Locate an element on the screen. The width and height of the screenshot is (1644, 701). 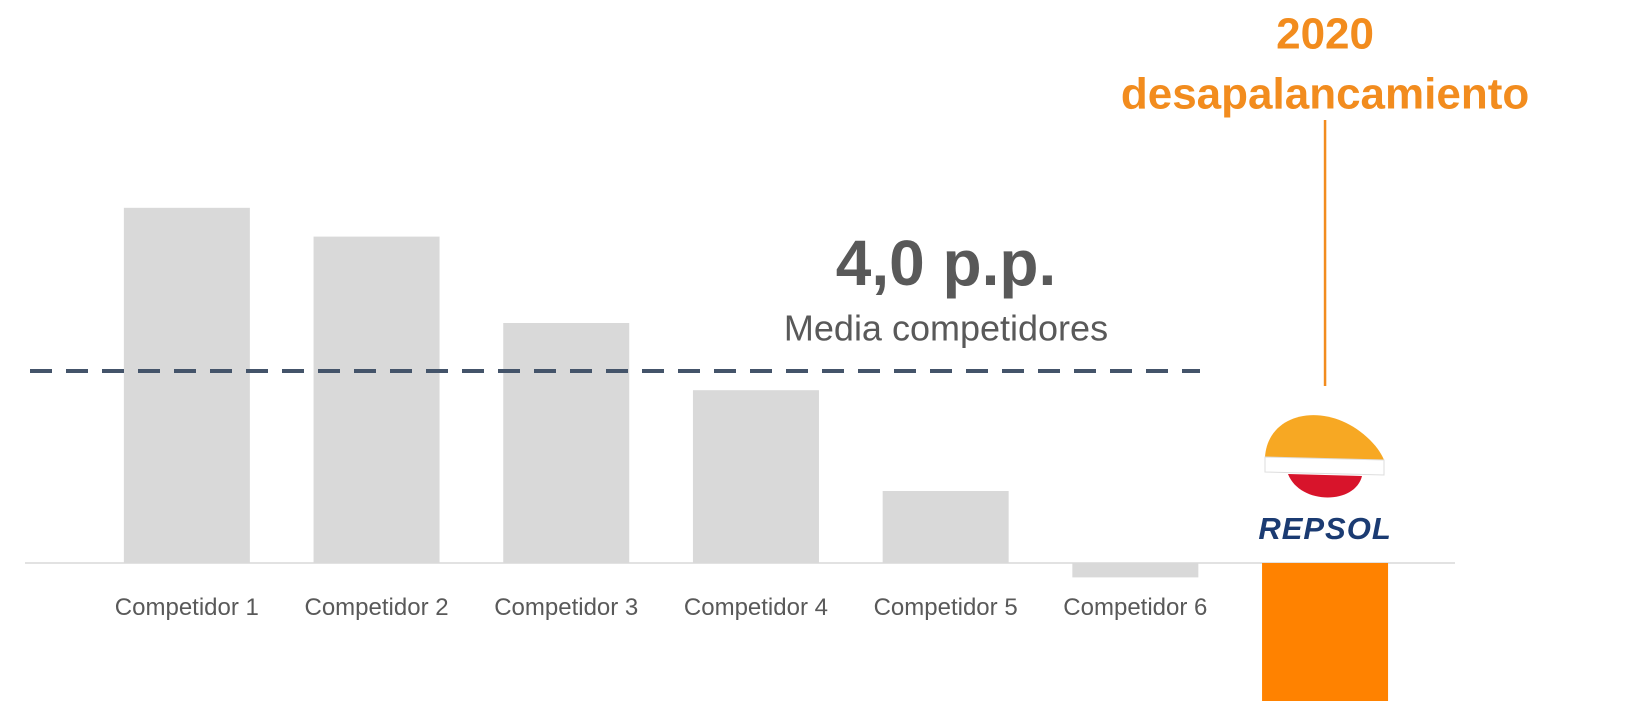
repsol-logo is located at coordinates (1324, 456).